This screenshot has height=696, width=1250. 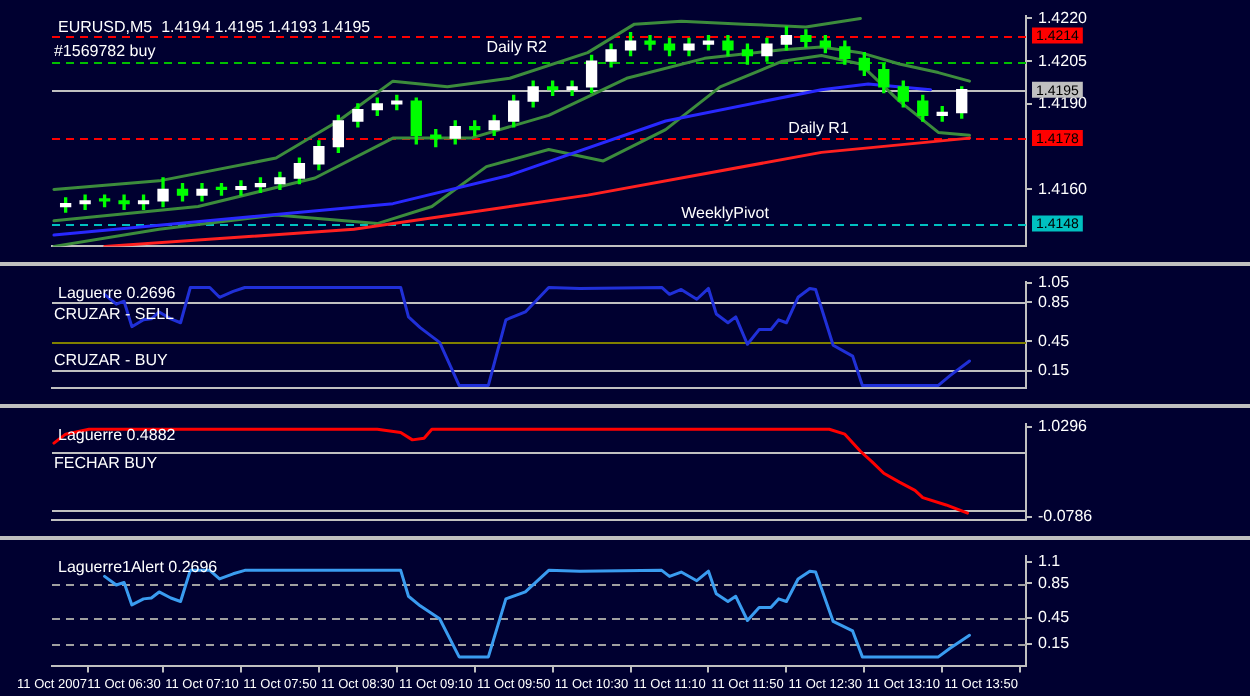 What do you see at coordinates (215, 27) in the screenshot?
I see `chart-title: EURUSD,M5 1.4194 1.4195 1.4193 1.4195` at bounding box center [215, 27].